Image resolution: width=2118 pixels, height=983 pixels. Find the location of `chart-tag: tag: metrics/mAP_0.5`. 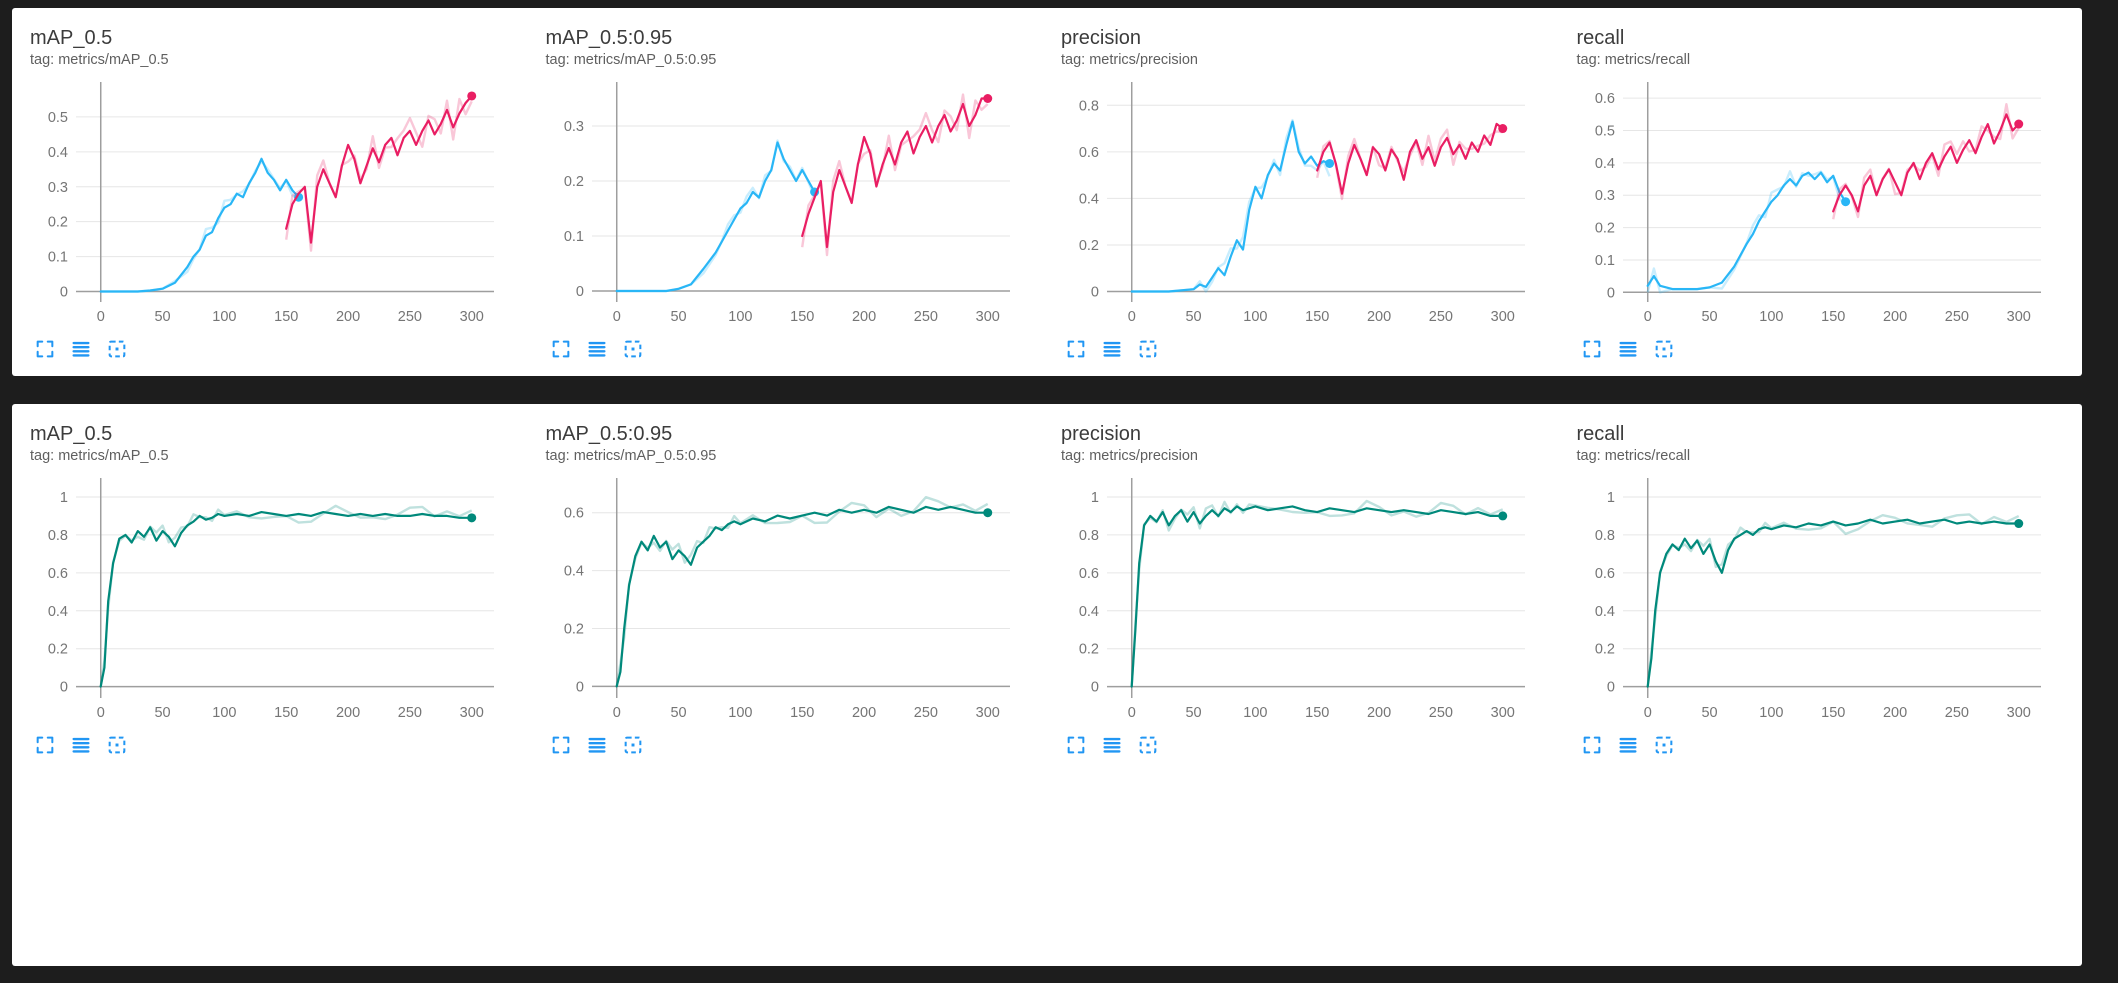

chart-tag: tag: metrics/mAP_0.5 is located at coordinates (99, 60).